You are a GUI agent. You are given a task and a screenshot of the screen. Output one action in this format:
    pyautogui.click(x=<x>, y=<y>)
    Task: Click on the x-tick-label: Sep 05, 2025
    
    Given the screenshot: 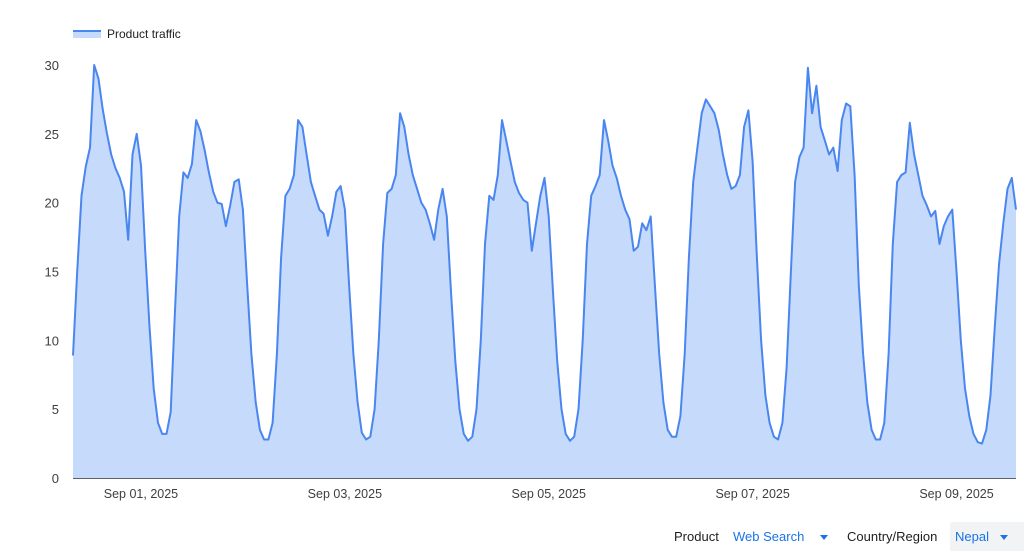 What is the action you would take?
    pyautogui.click(x=549, y=494)
    